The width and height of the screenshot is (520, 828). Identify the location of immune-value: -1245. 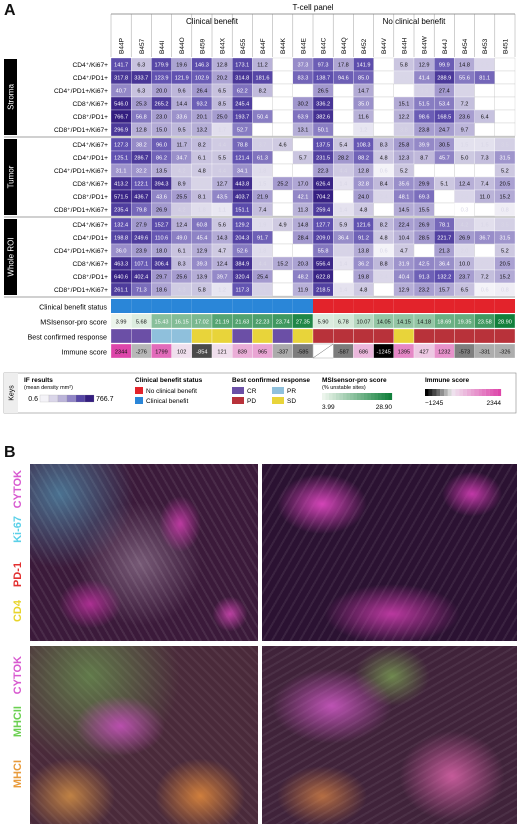
(384, 353).